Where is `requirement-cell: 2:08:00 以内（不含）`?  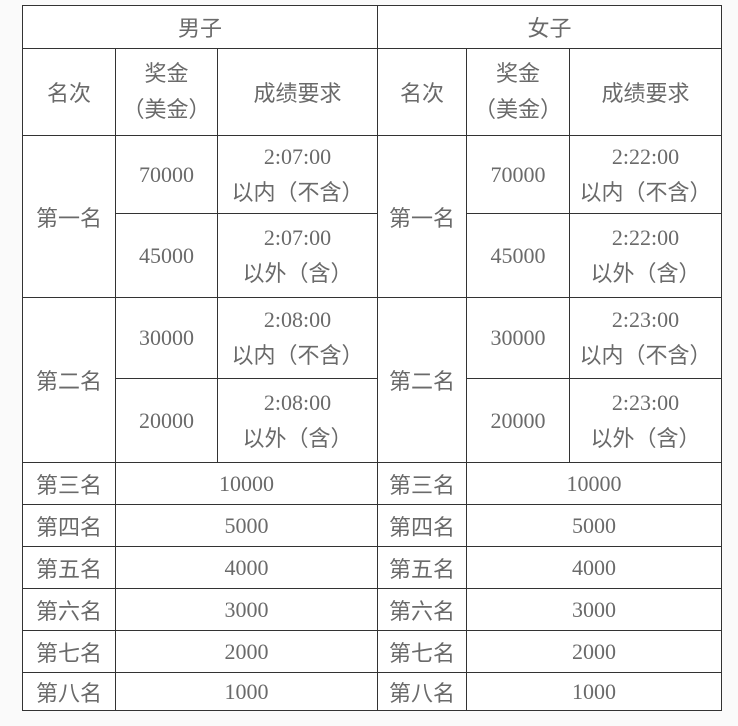 requirement-cell: 2:08:00 以内（不含） is located at coordinates (297, 338).